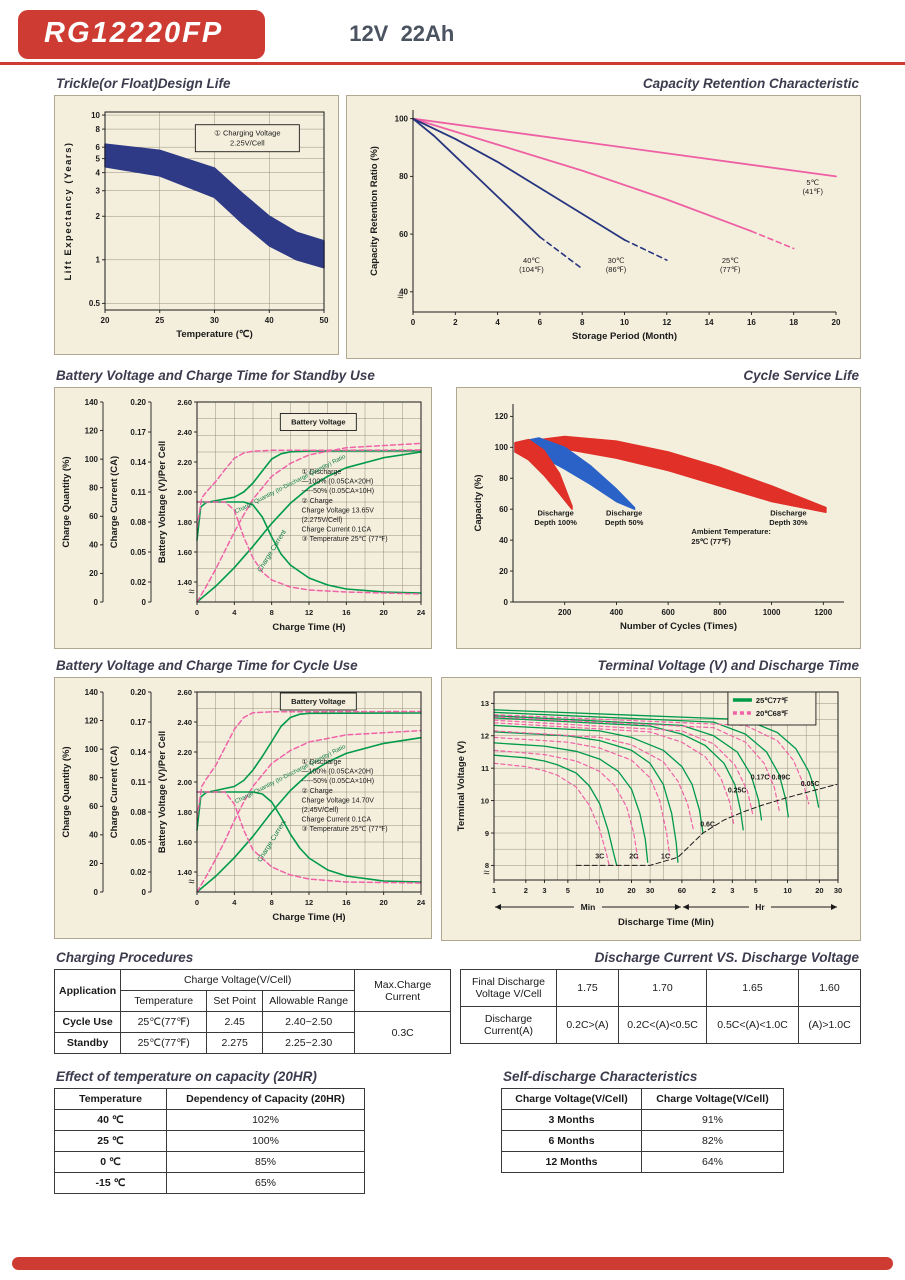 The width and height of the screenshot is (905, 1280). I want to click on page-header: RG12220FP 12V 22Ah, so click(452, 29).